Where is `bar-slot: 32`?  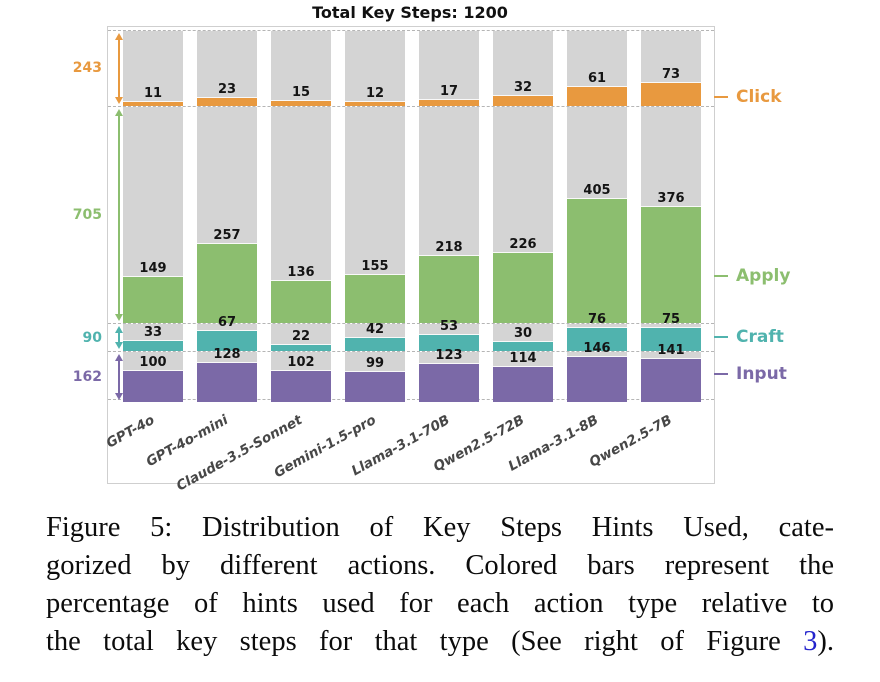
bar-slot: 32 is located at coordinates (523, 68).